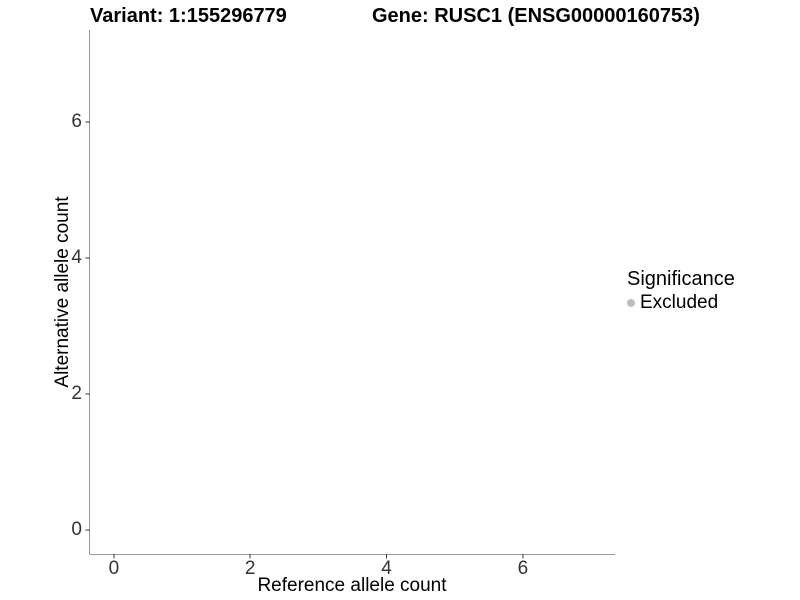 This screenshot has height=600, width=800. I want to click on legend: Significance Excluded, so click(681, 291).